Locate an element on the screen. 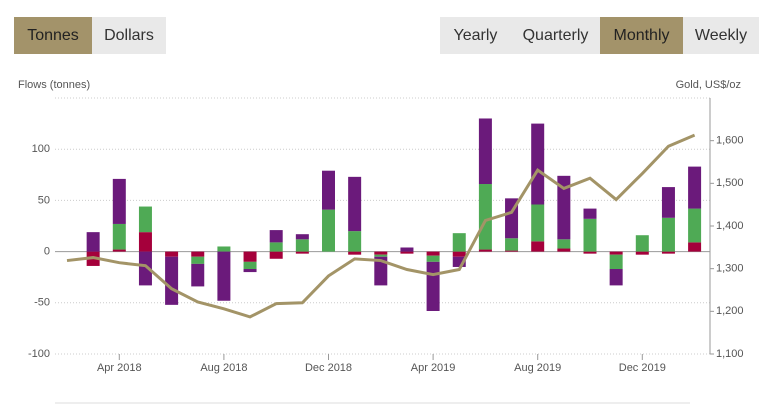 This screenshot has height=406, width=777. y2-tick-label: 1,400 is located at coordinates (730, 226).